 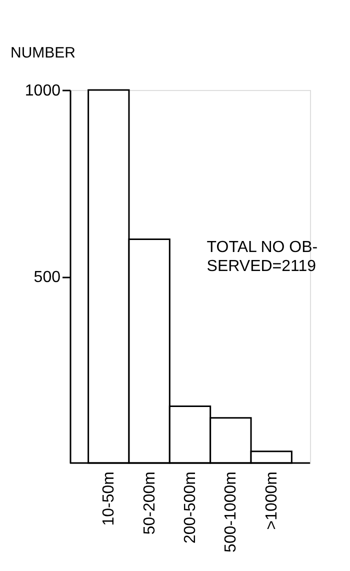 I want to click on x-tick-label: 10-50m, so click(x=109, y=499).